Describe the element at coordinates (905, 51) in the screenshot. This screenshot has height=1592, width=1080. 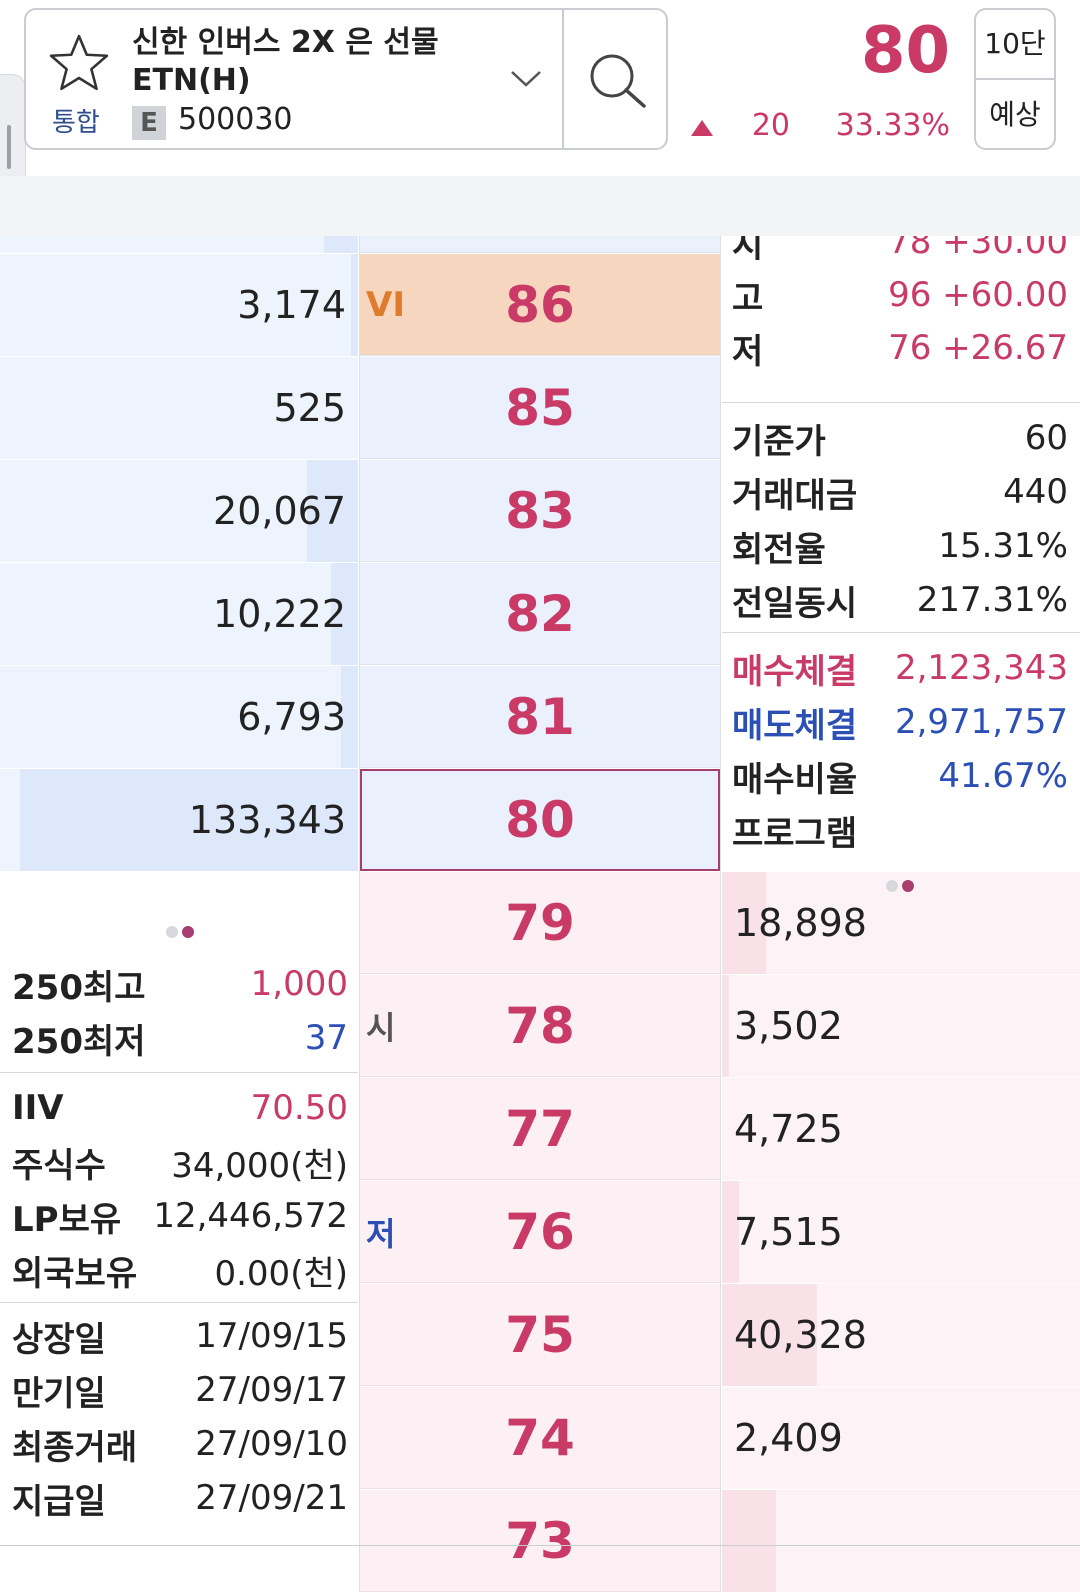
I see `current-price: 80` at that location.